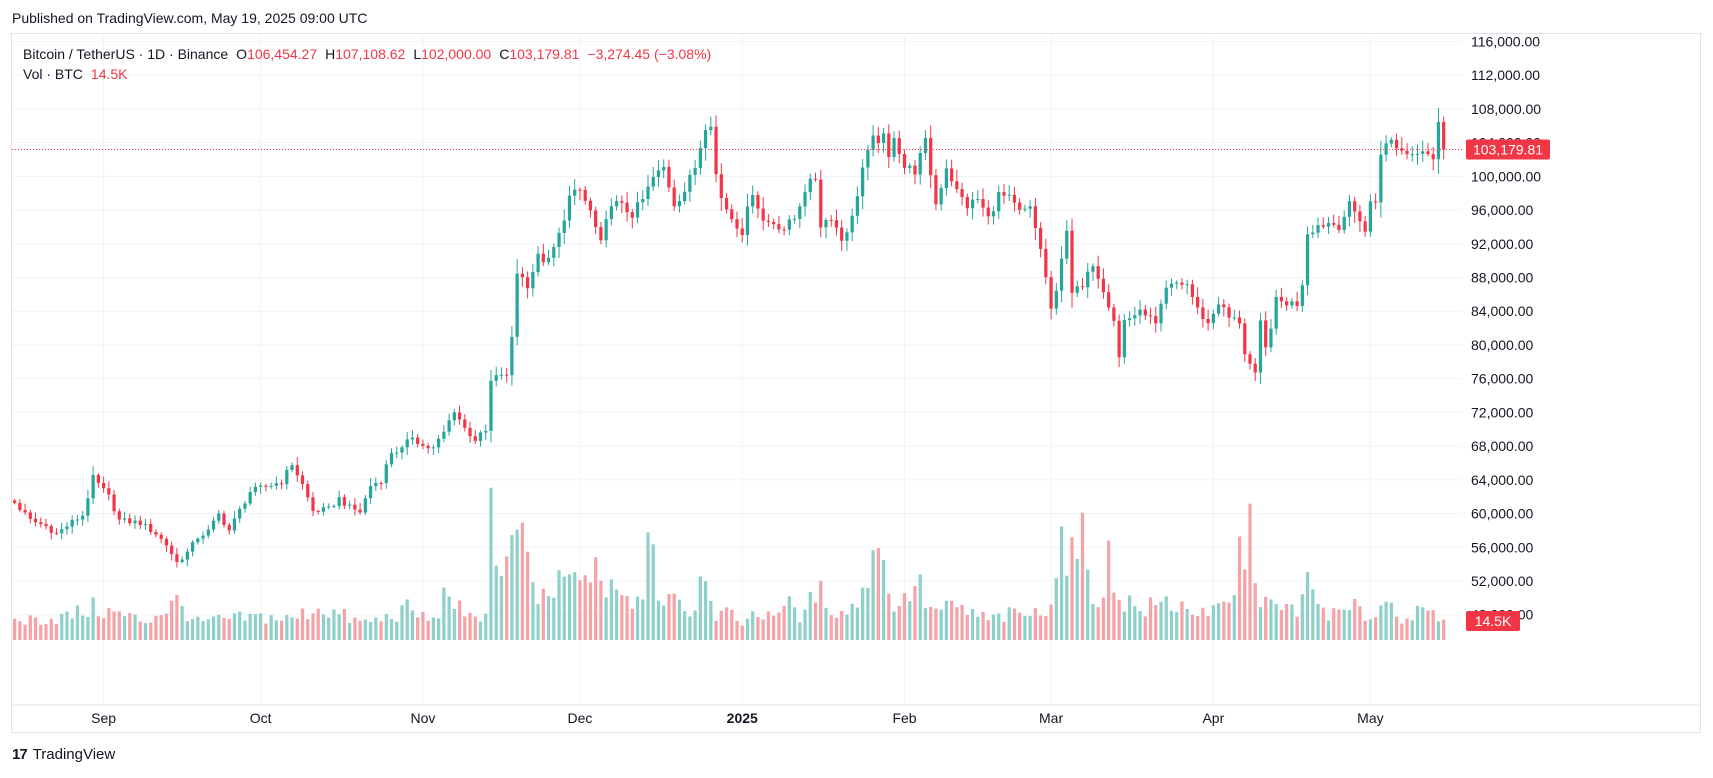 The width and height of the screenshot is (1713, 778). Describe the element at coordinates (1502, 379) in the screenshot. I see `price-tick-label: 76,000.00` at that location.